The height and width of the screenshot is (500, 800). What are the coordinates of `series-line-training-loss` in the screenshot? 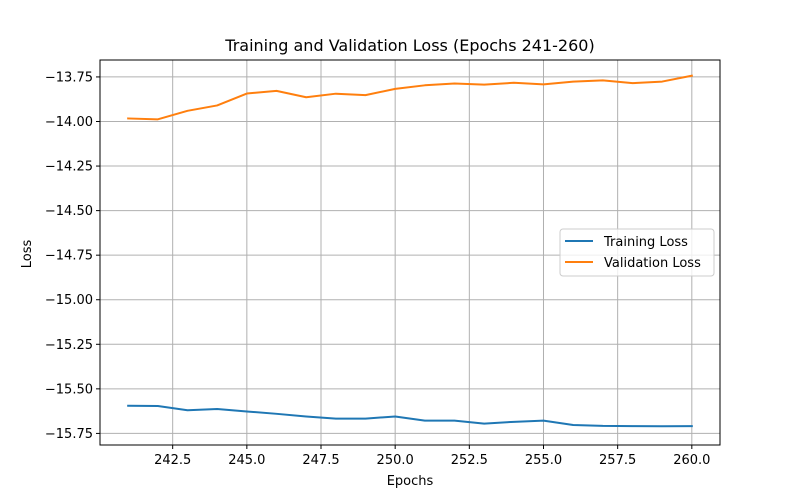 It's located at (410, 416).